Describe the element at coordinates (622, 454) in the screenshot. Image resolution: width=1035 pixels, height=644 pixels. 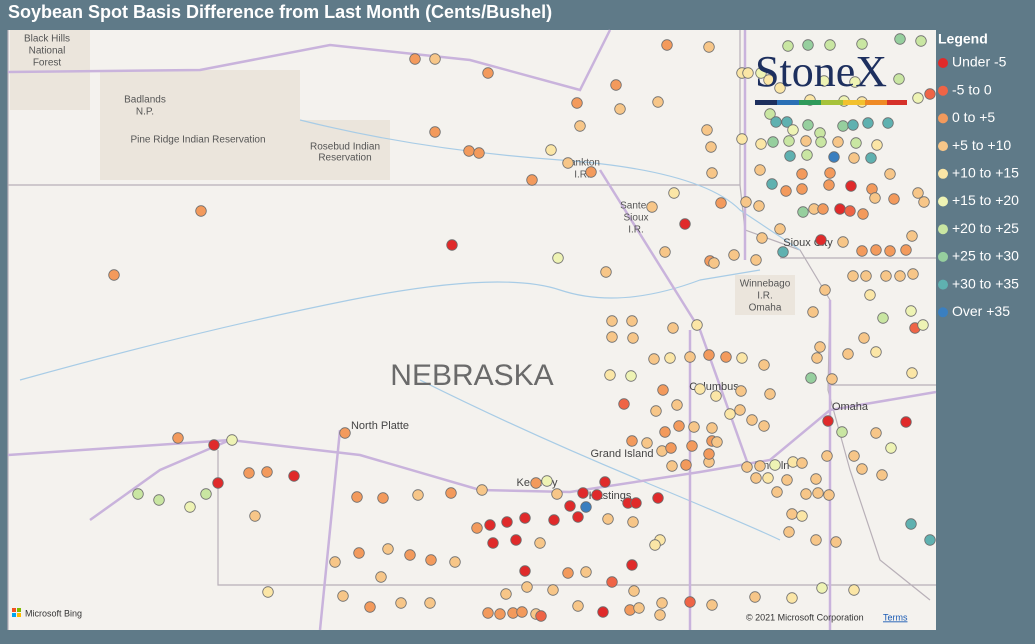
I see `city-label: Grand Island` at that location.